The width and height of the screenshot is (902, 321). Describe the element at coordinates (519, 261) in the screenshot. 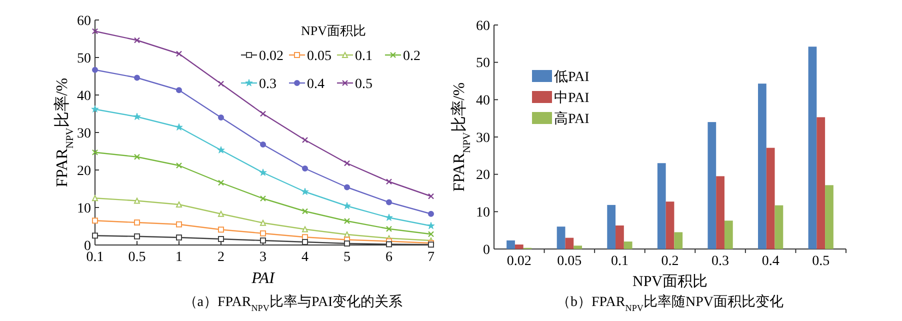

I see `x-tick-label: 0.02` at that location.